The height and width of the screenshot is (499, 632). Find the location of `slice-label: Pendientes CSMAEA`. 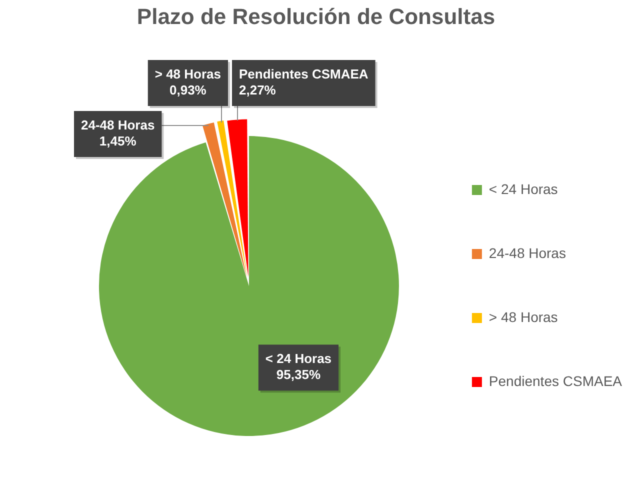

slice-label: Pendientes CSMAEA is located at coordinates (304, 74).